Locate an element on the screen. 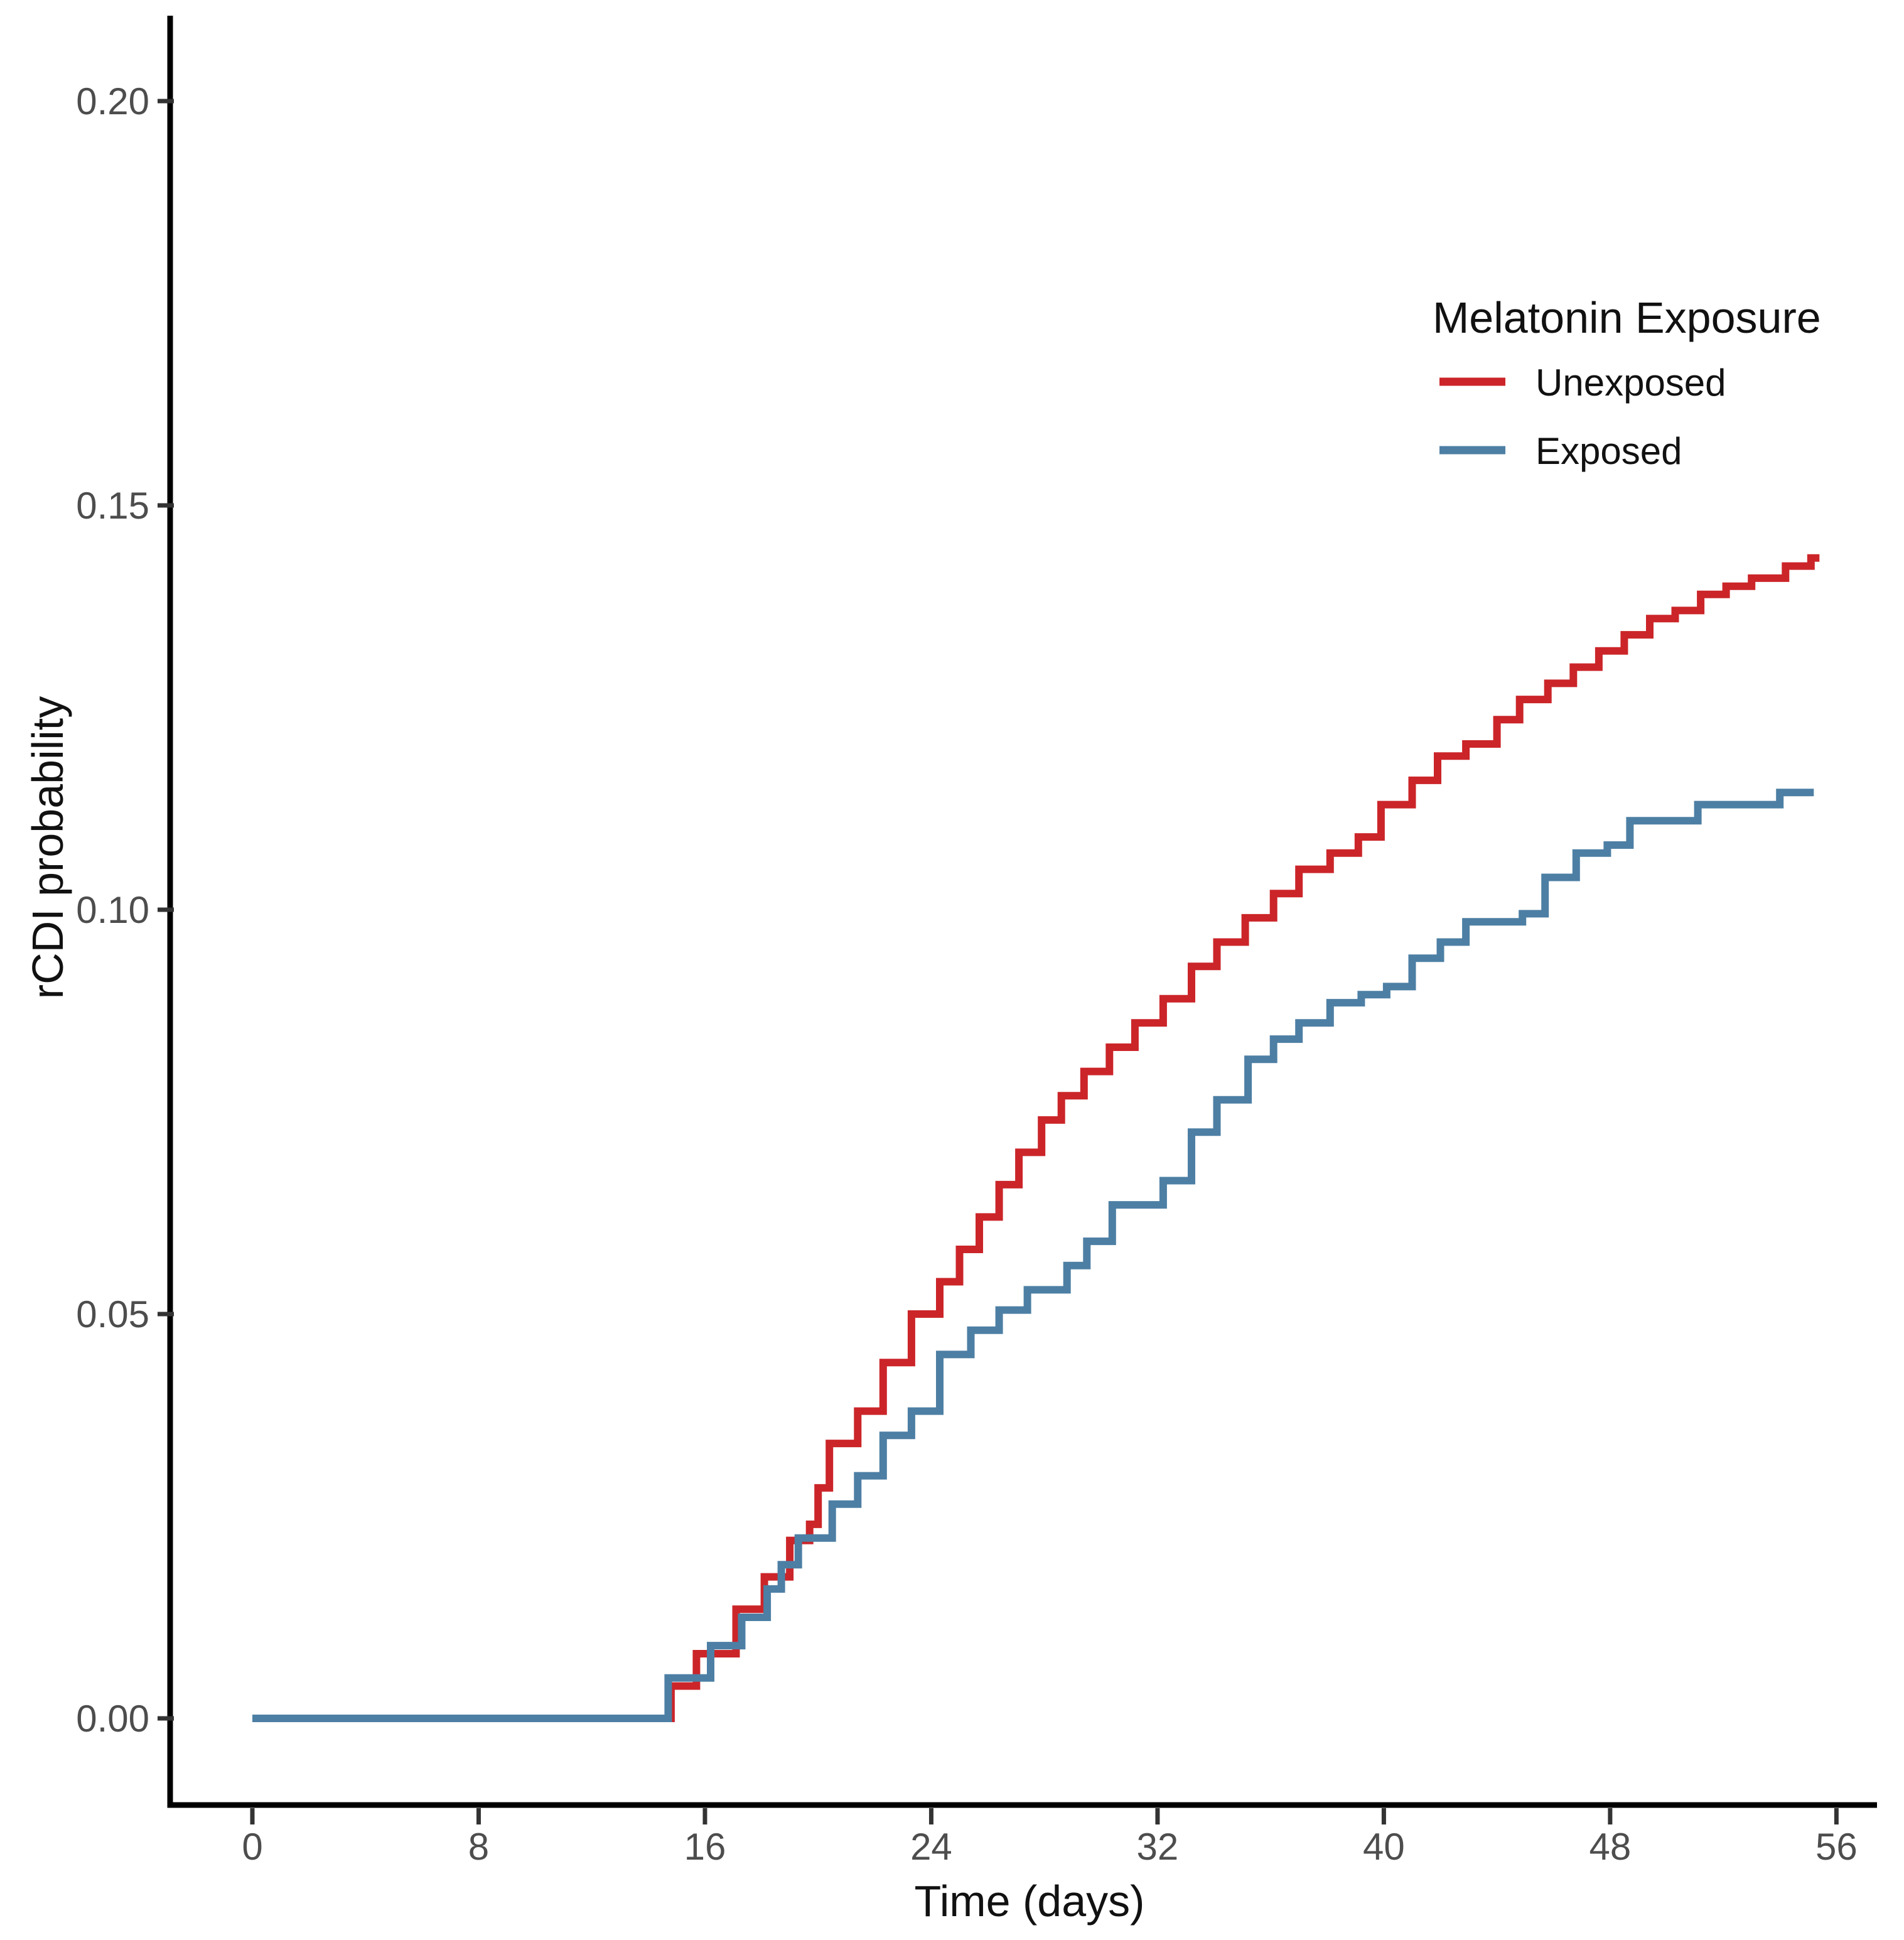 The image size is (1904, 1940). y-tick-label: 0.15 is located at coordinates (112, 506).